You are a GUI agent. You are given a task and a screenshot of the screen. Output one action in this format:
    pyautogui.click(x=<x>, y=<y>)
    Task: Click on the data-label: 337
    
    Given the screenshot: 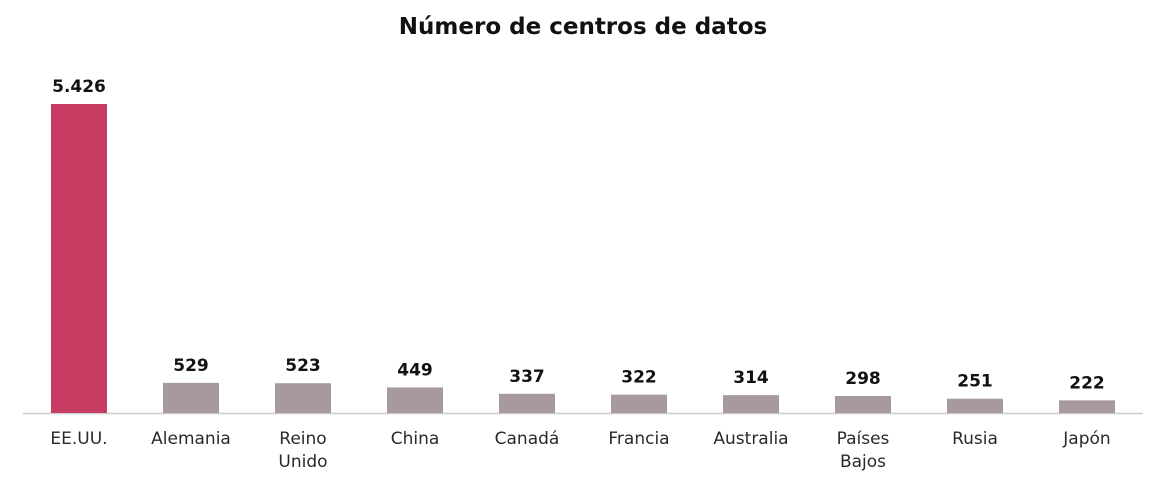 What is the action you would take?
    pyautogui.click(x=527, y=377)
    